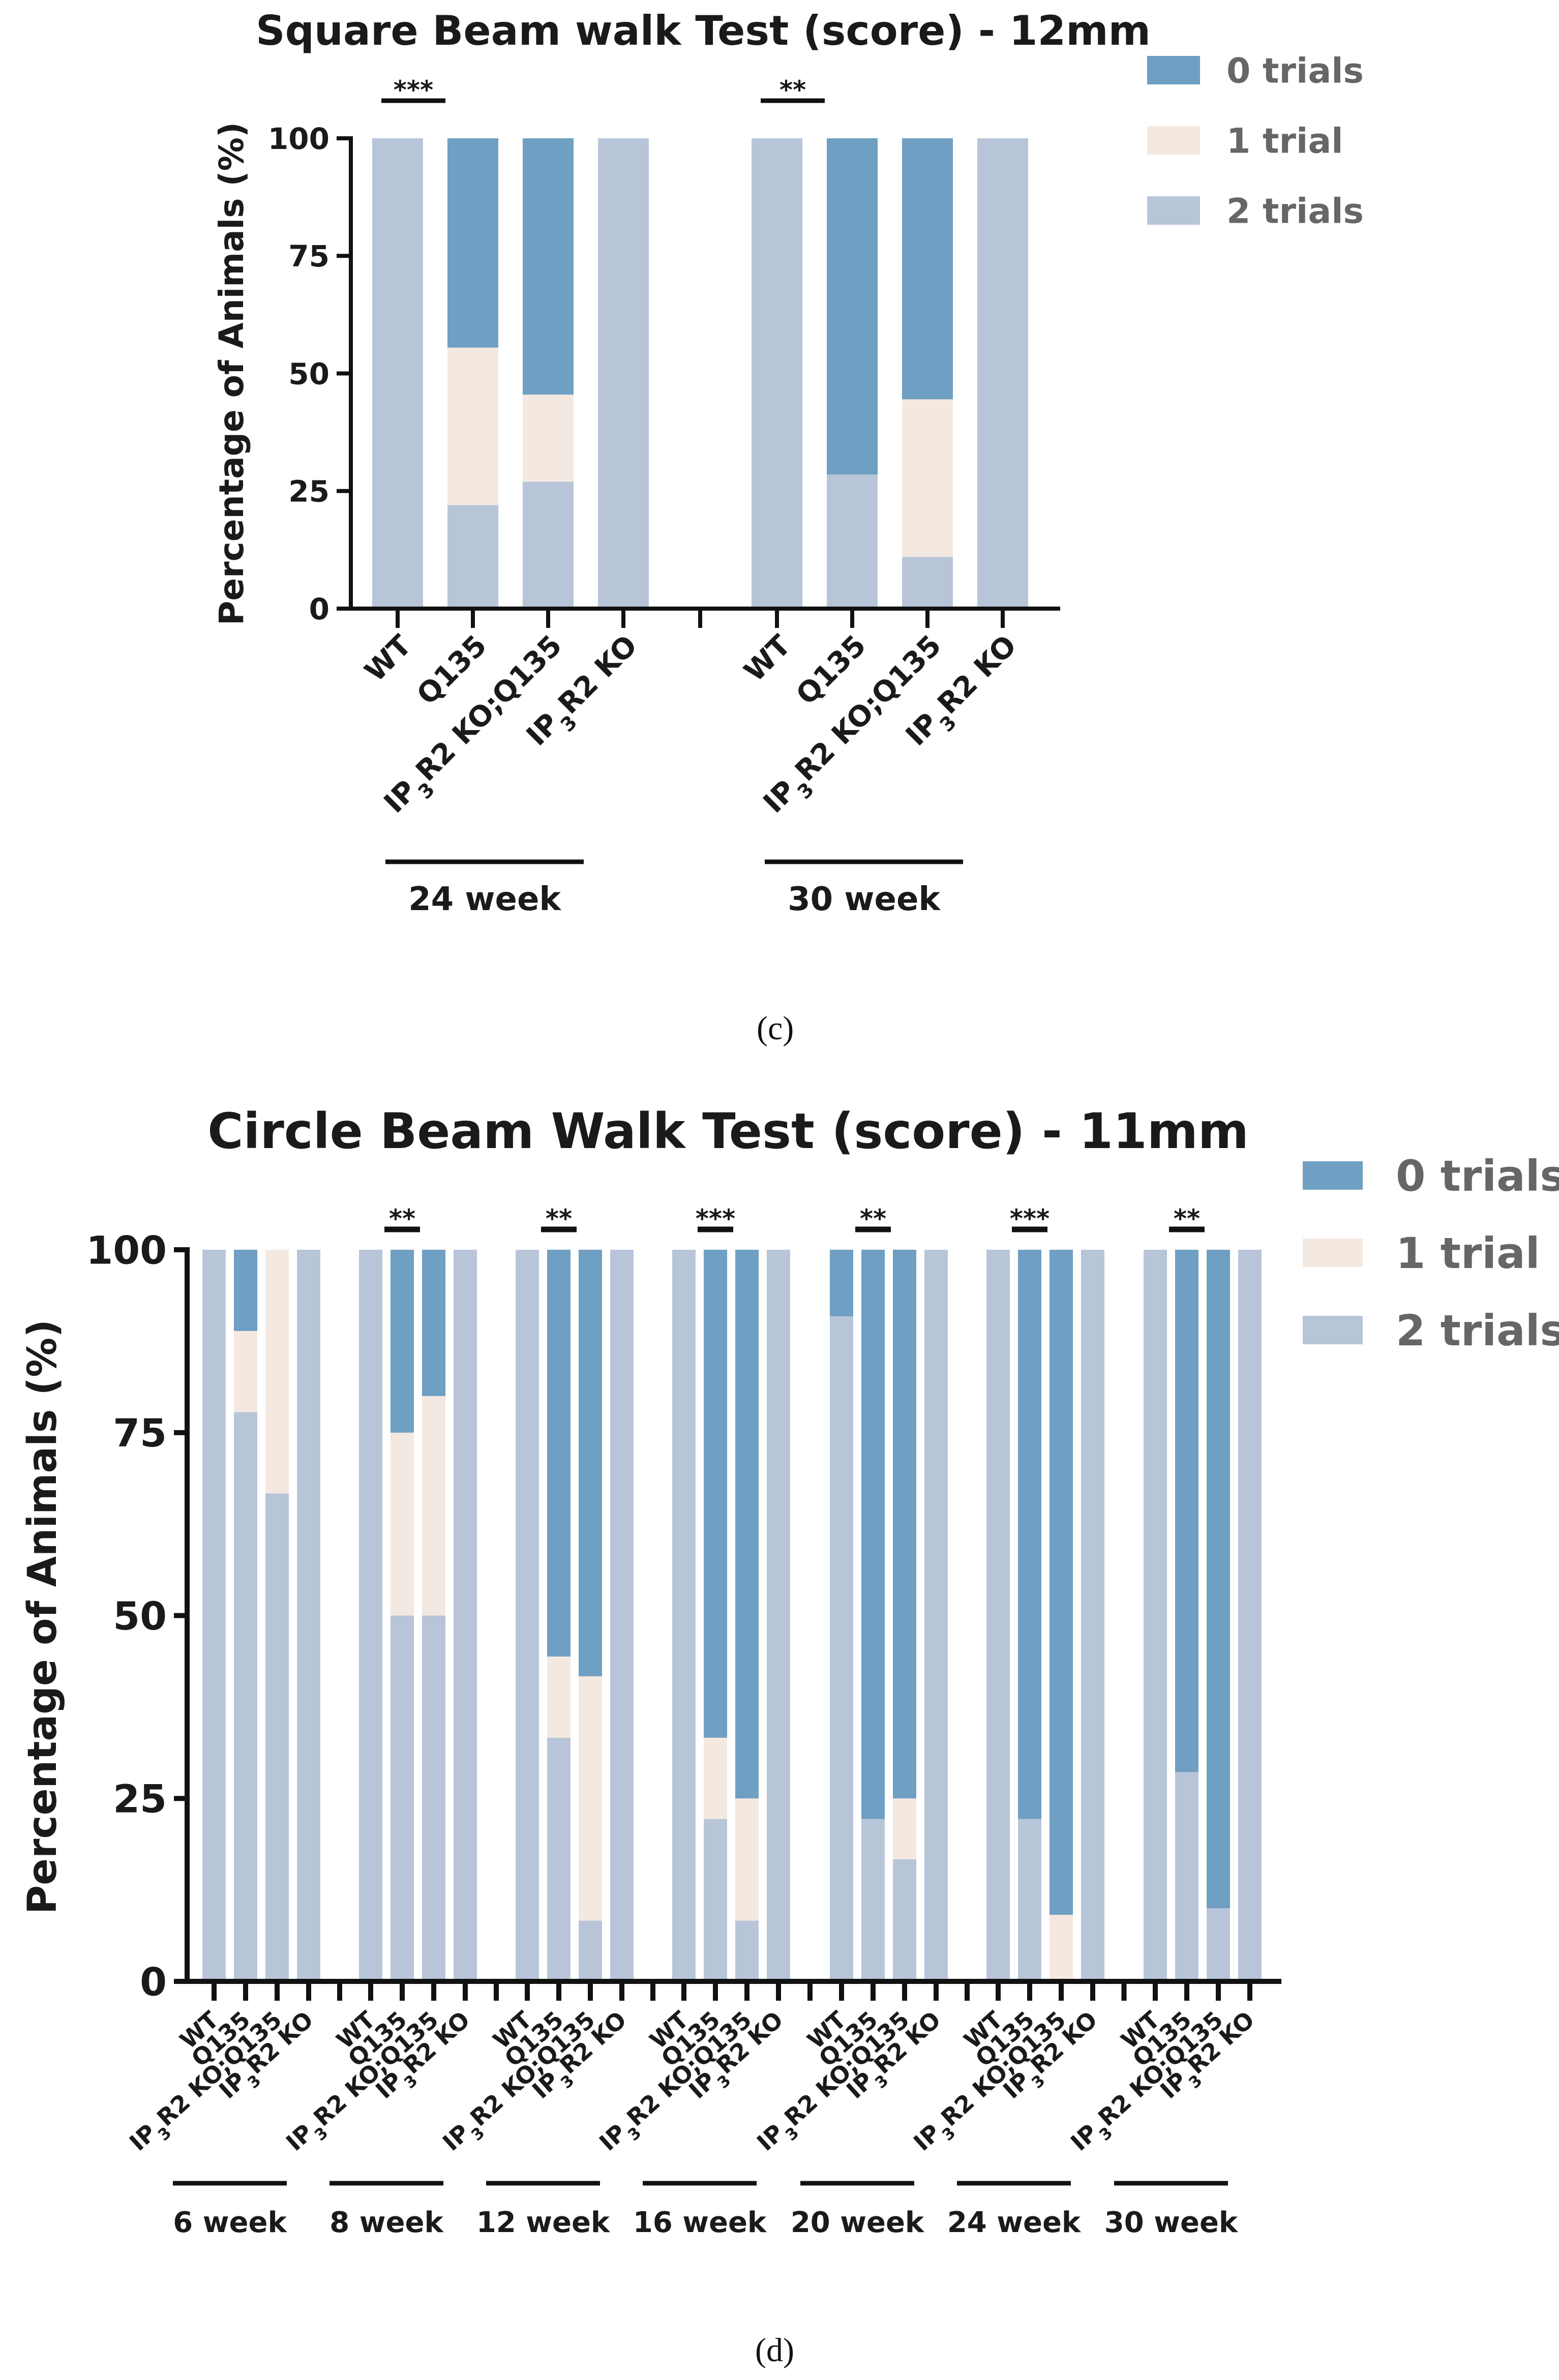 This screenshot has width=1559, height=2380. What do you see at coordinates (387, 2222) in the screenshot?
I see `group-label: 8 week` at bounding box center [387, 2222].